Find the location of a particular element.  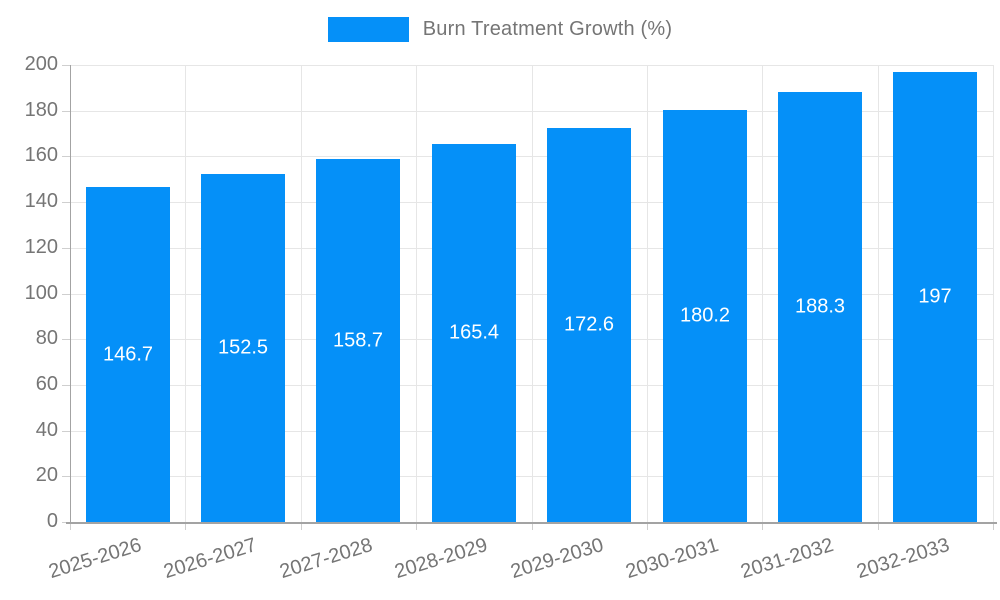

x-axis-line is located at coordinates (531, 523).